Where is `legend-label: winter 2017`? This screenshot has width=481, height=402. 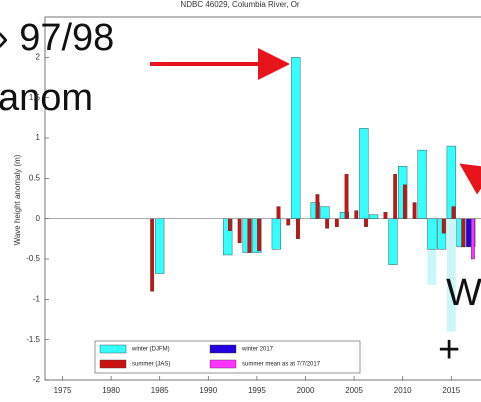 legend-label: winter 2017 is located at coordinates (257, 350).